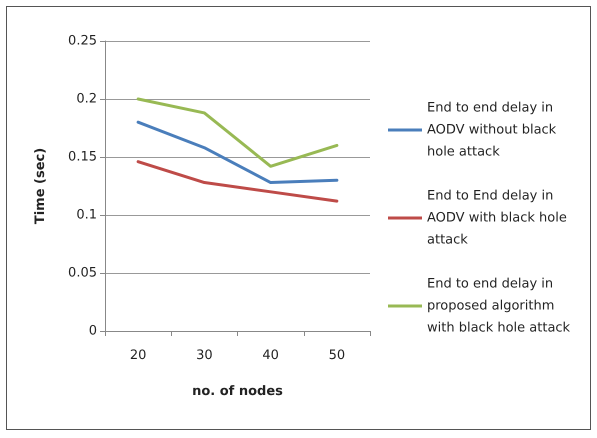  I want to click on y-tick-label: 0.1, so click(86, 215).